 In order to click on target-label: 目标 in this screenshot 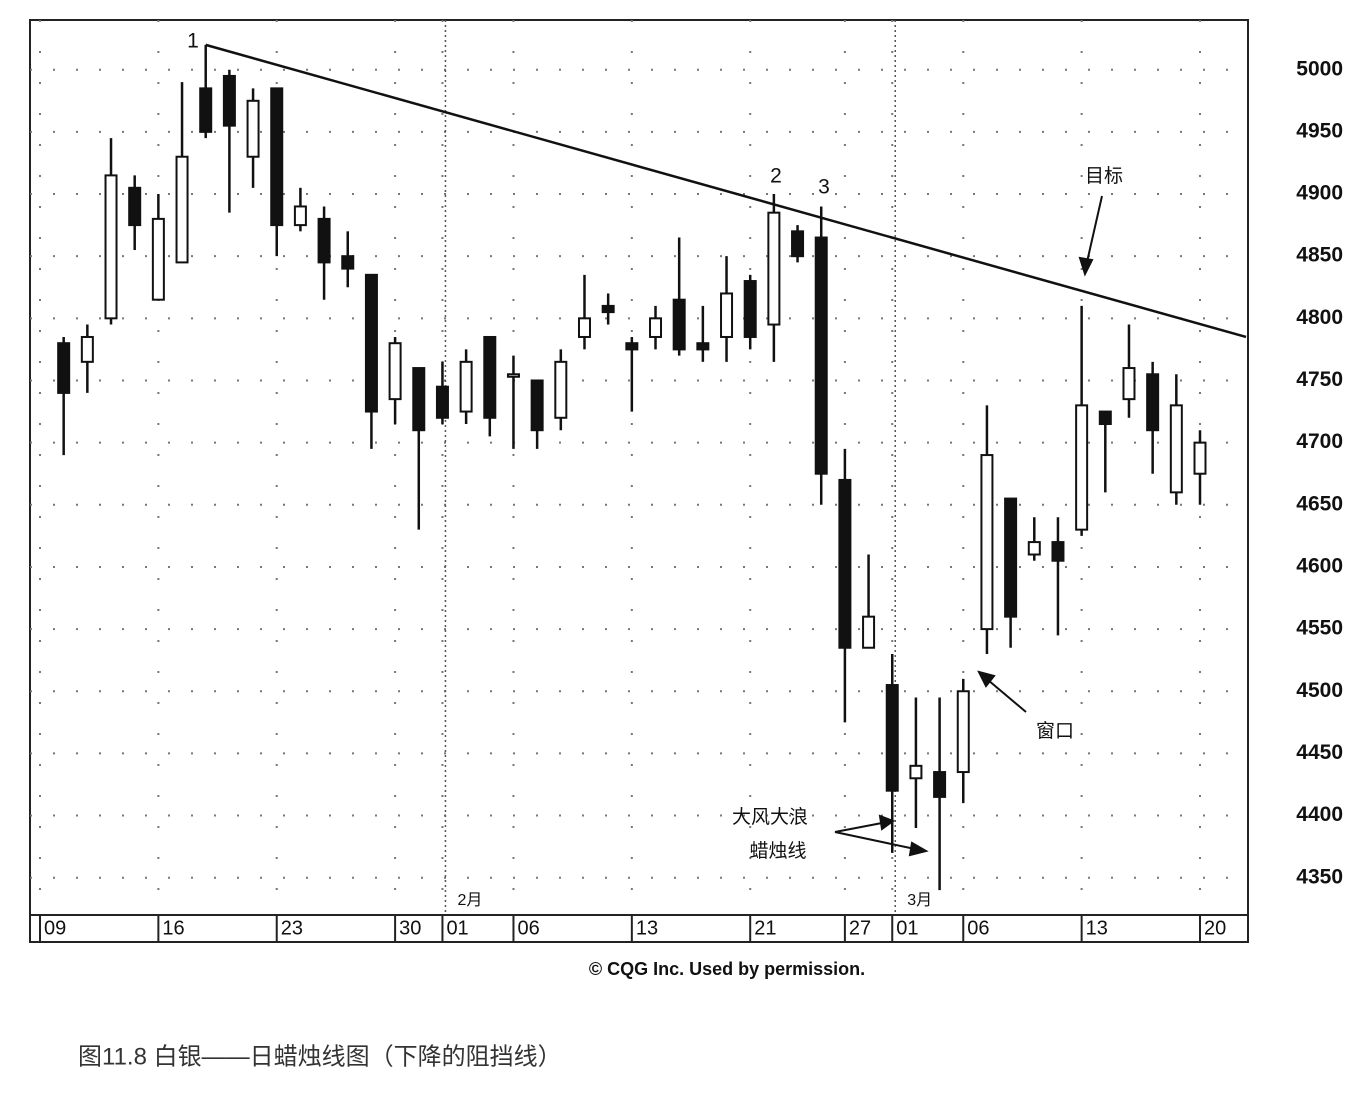, I will do `click(1104, 176)`.